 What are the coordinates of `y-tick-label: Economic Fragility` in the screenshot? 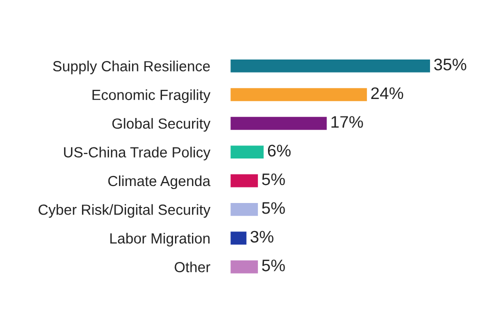 It's located at (151, 96).